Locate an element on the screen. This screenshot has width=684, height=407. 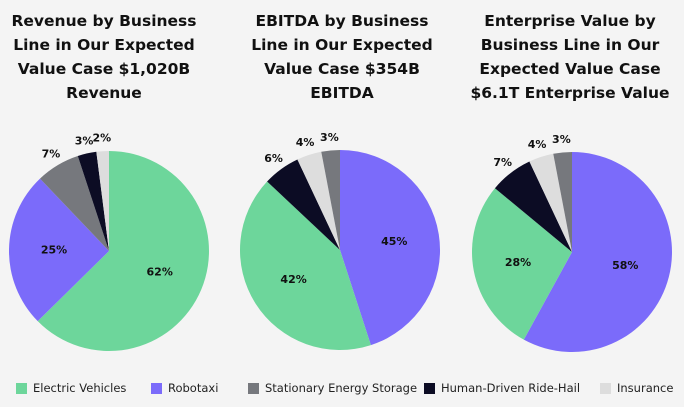
chart-title-line: Business Line in Our is located at coordinates (570, 45).